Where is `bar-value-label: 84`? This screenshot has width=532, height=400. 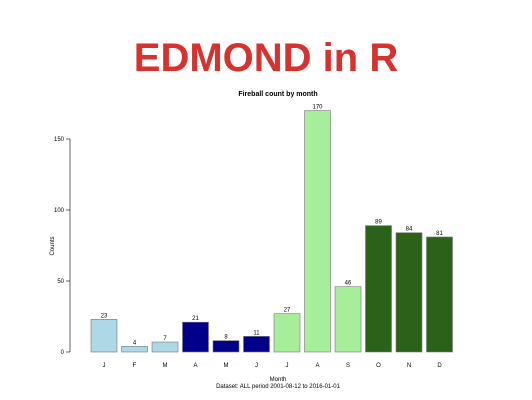
bar-value-label: 84 is located at coordinates (409, 230).